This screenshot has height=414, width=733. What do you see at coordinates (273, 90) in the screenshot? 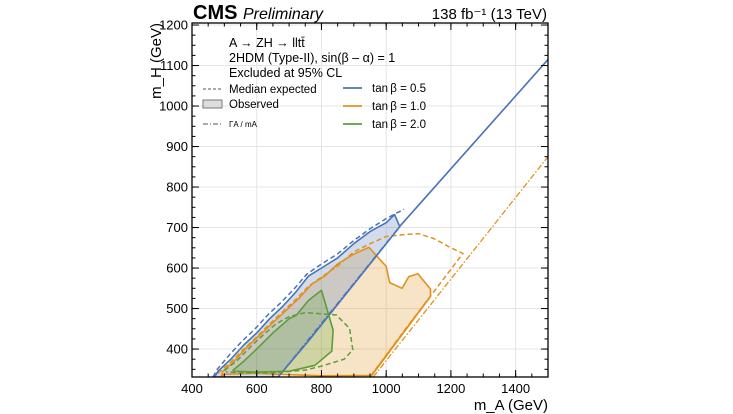
I see `legend-label-expected: Median expected` at bounding box center [273, 90].